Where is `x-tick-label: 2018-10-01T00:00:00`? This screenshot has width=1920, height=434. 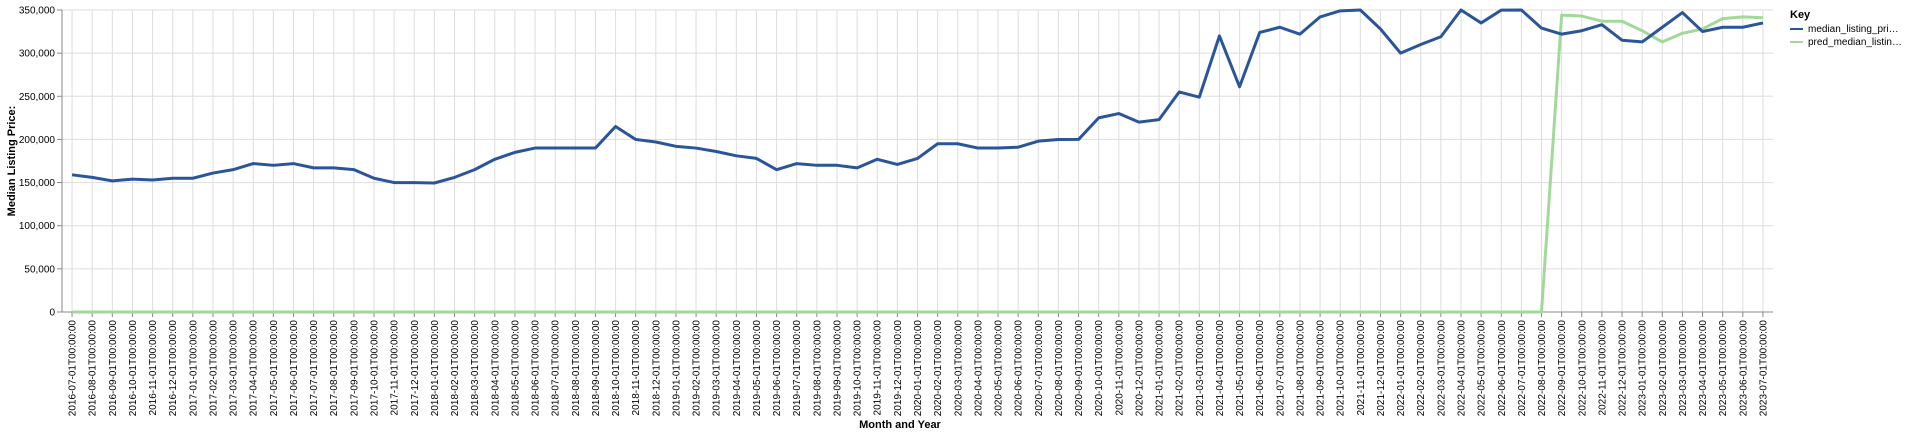
x-tick-label: 2018-10-01T00:00:00 is located at coordinates (616, 368).